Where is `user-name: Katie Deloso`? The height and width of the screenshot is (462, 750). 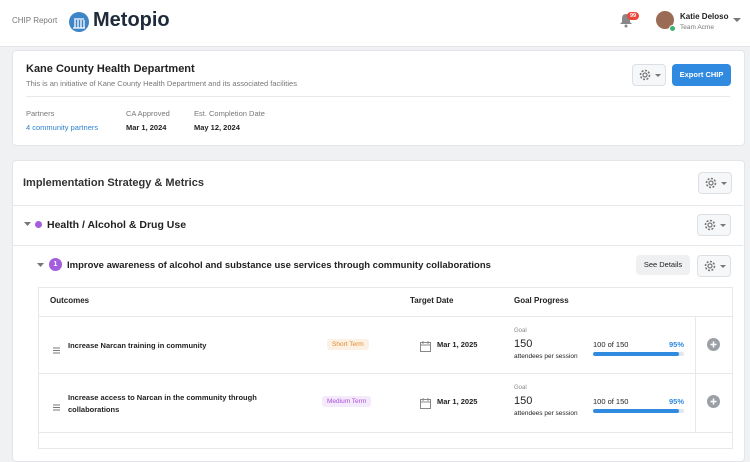
user-name: Katie Deloso is located at coordinates (704, 16).